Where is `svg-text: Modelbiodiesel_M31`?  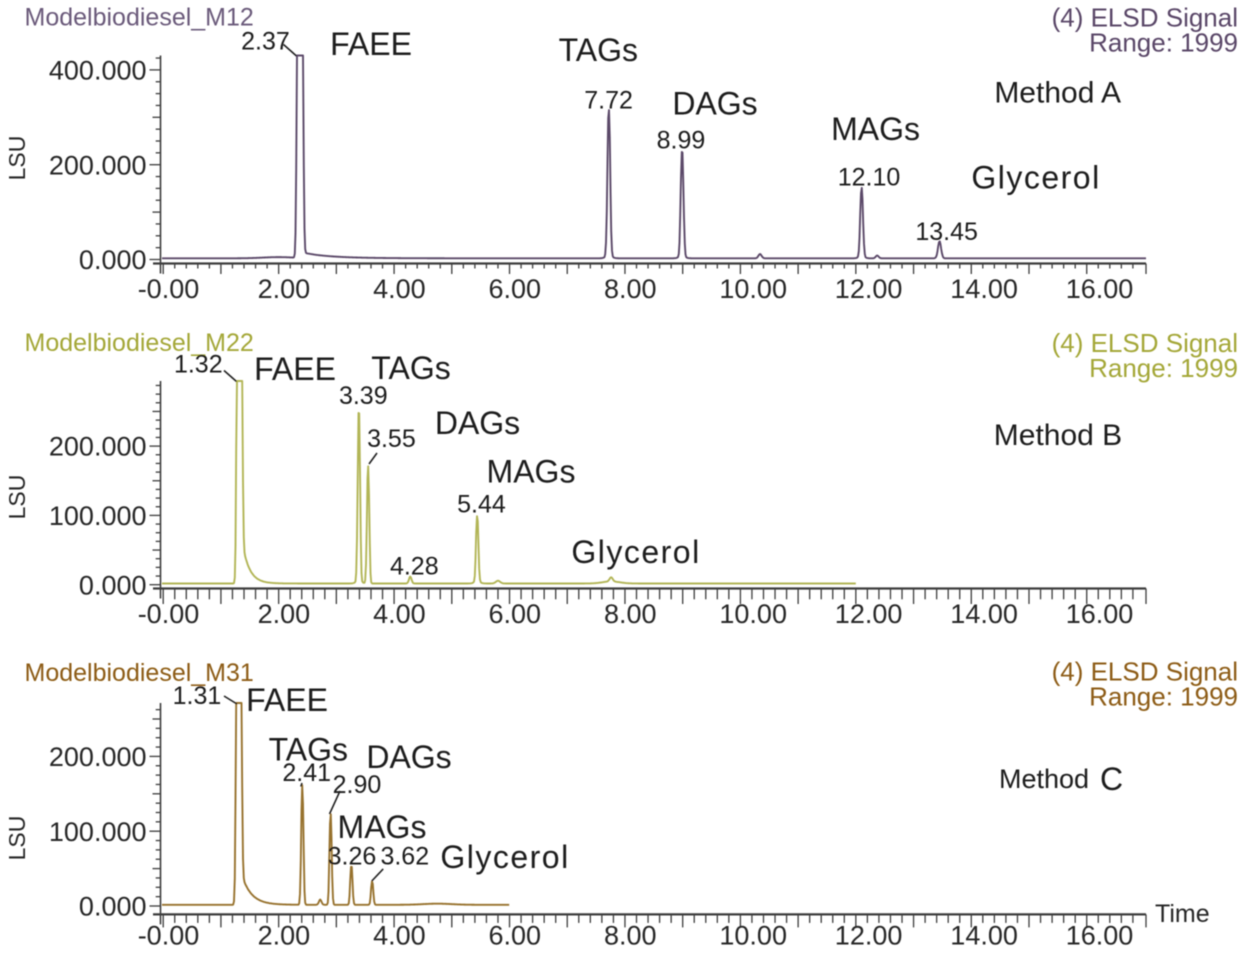 svg-text: Modelbiodiesel_M31 is located at coordinates (139, 673).